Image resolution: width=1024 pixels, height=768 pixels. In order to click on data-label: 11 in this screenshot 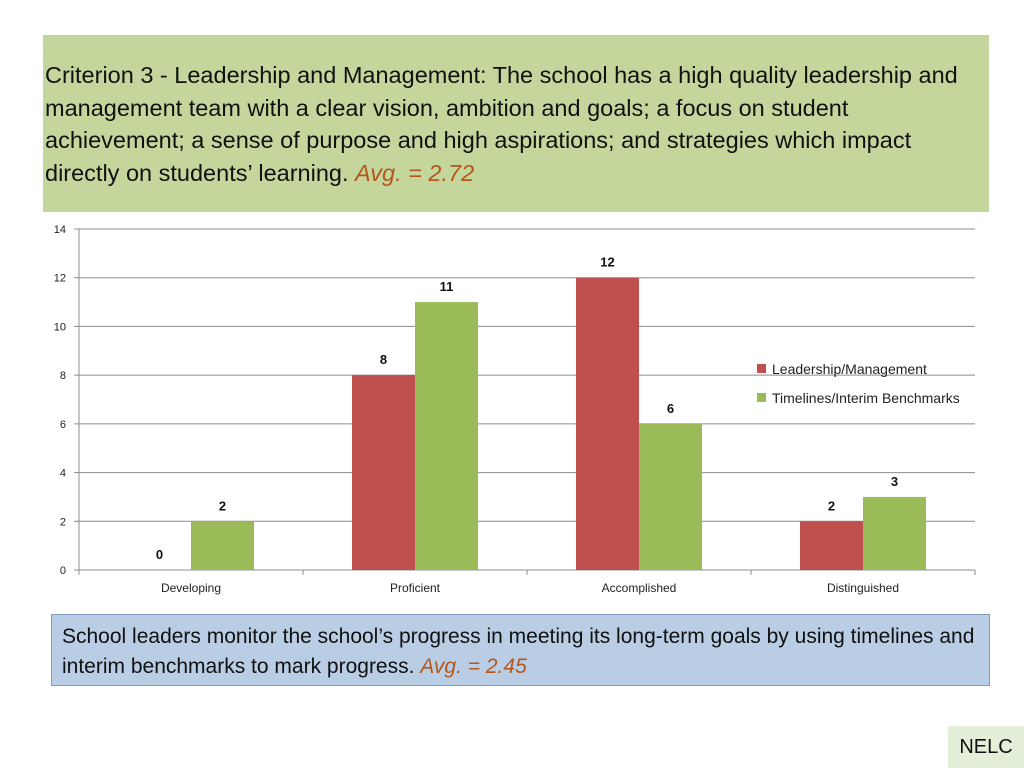, I will do `click(447, 286)`.